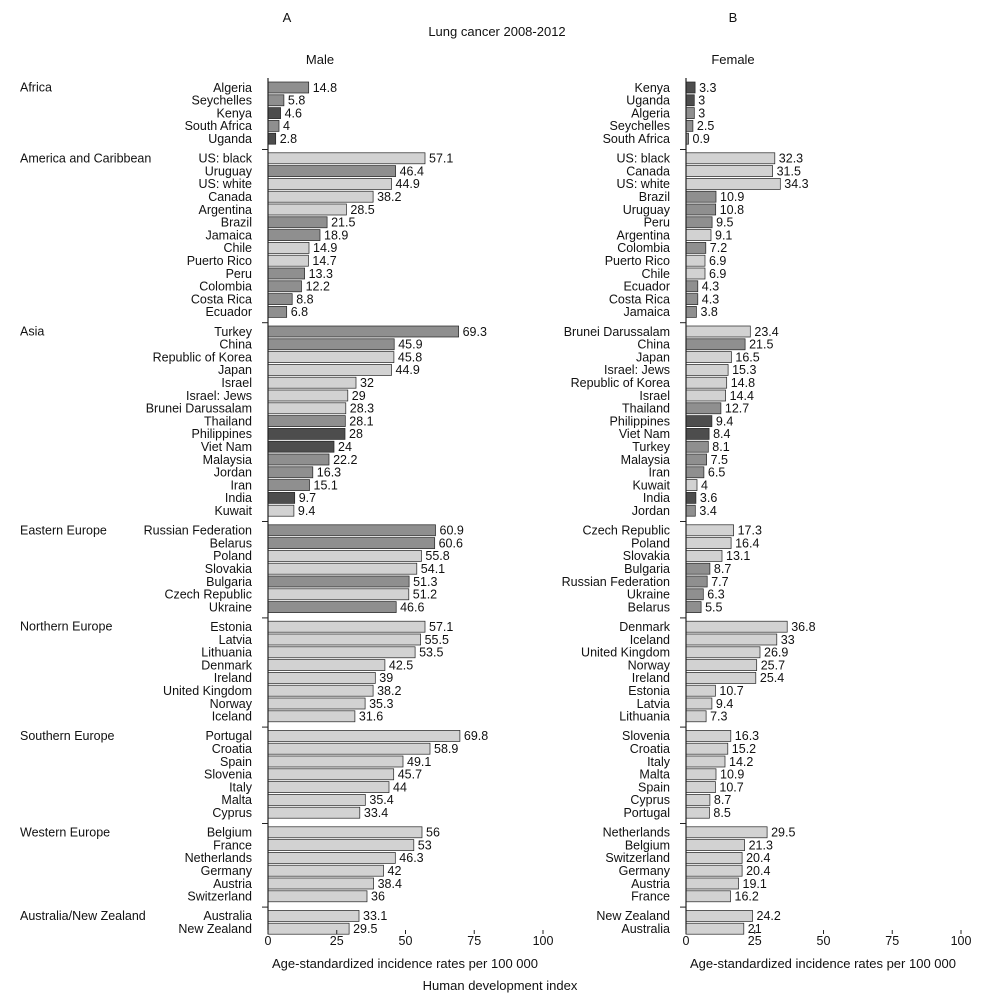 The width and height of the screenshot is (990, 1007). I want to click on bar-female-portugal, so click(697, 812).